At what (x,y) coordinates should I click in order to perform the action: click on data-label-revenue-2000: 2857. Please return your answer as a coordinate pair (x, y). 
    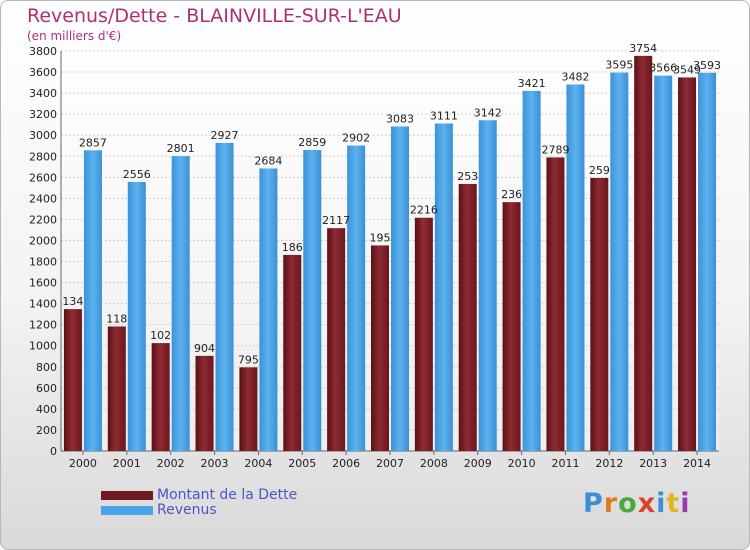
    Looking at the image, I should click on (93, 142).